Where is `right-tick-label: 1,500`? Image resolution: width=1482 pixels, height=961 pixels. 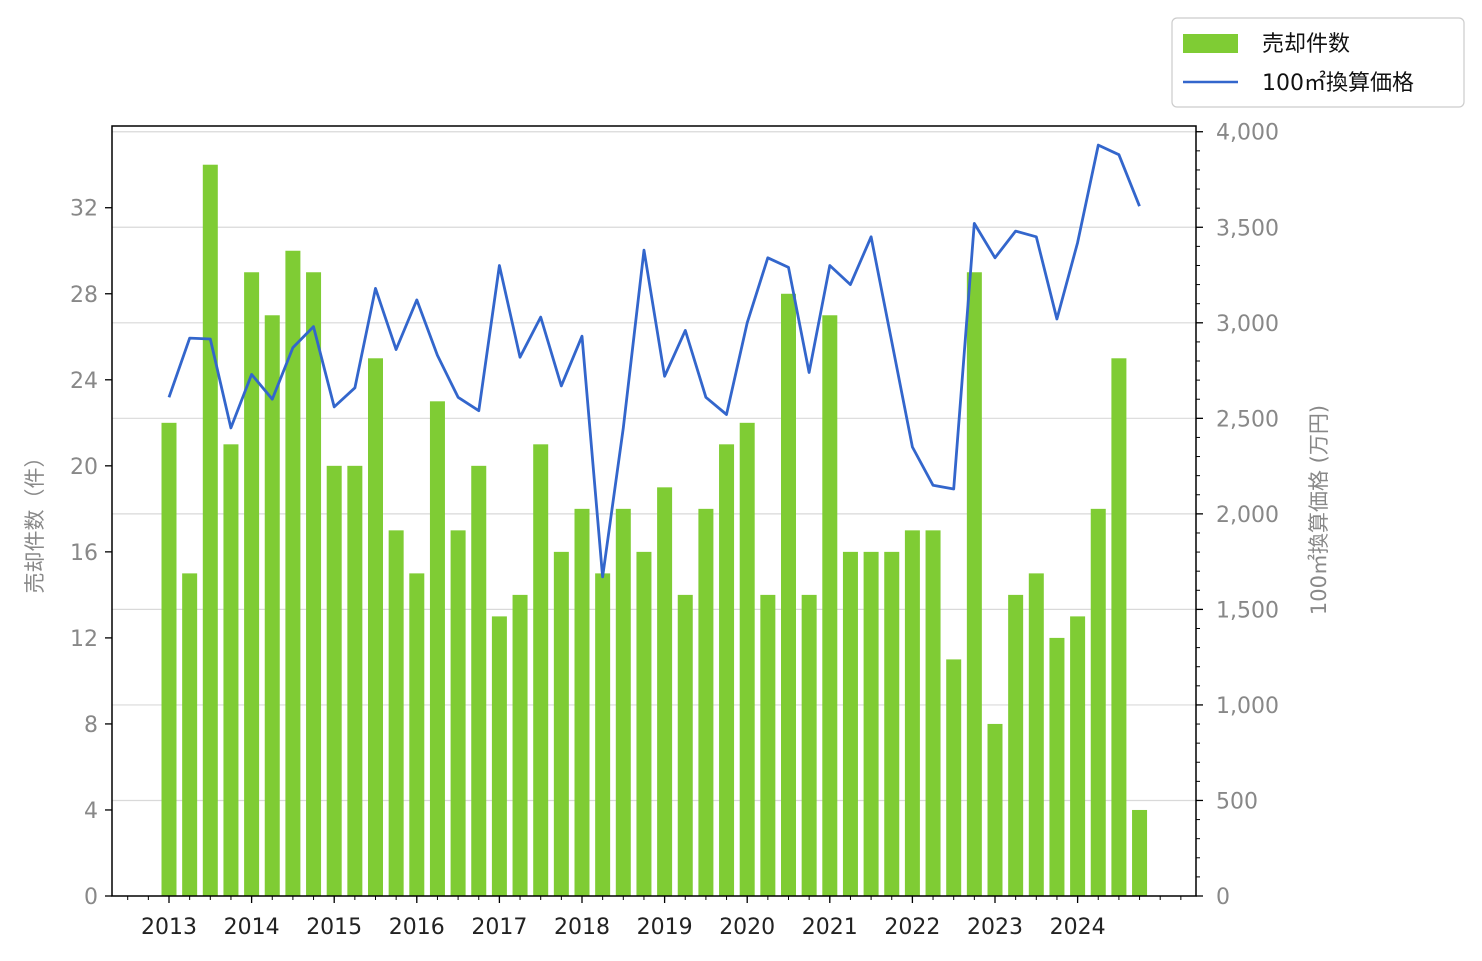
right-tick-label: 1,500 is located at coordinates (1247, 610).